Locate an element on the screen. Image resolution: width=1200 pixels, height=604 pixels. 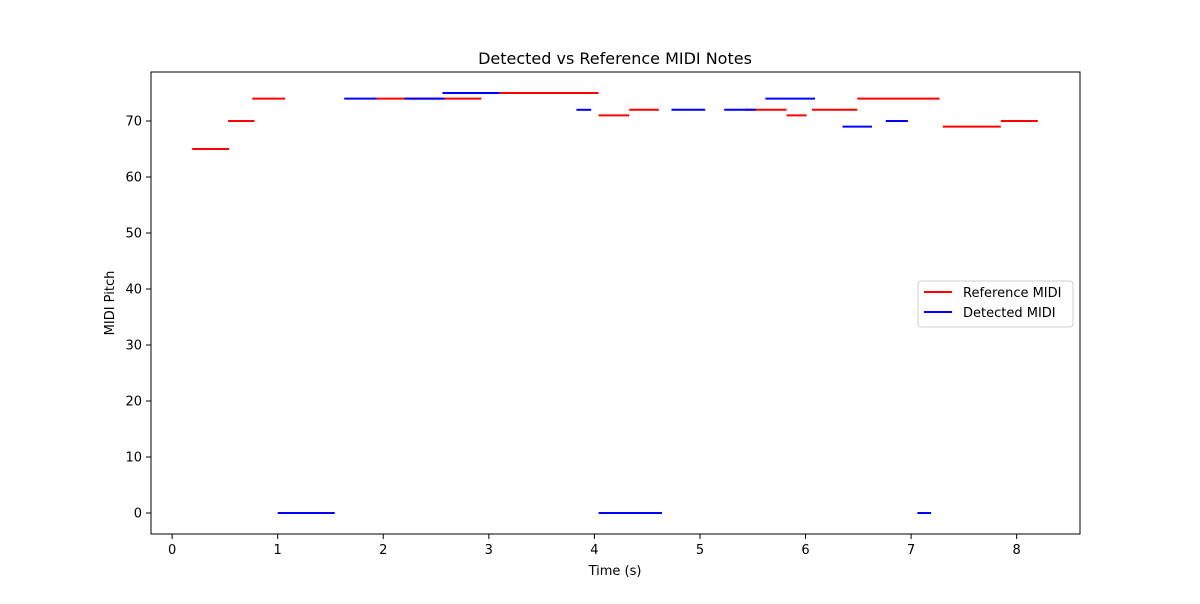
legend-label-detected: Detected MIDI is located at coordinates (1009, 313).